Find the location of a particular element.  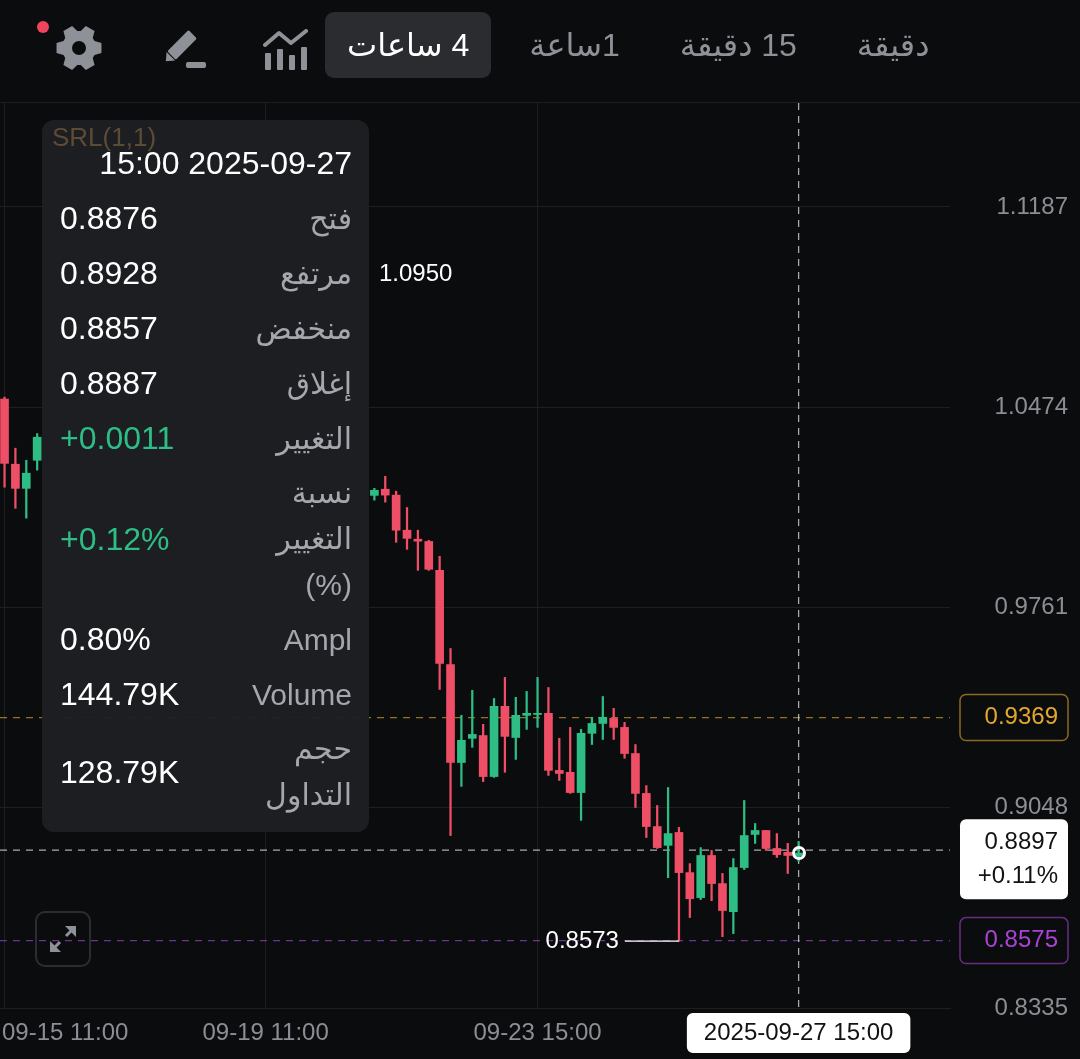

category-label: فتح is located at coordinates (330, 219).